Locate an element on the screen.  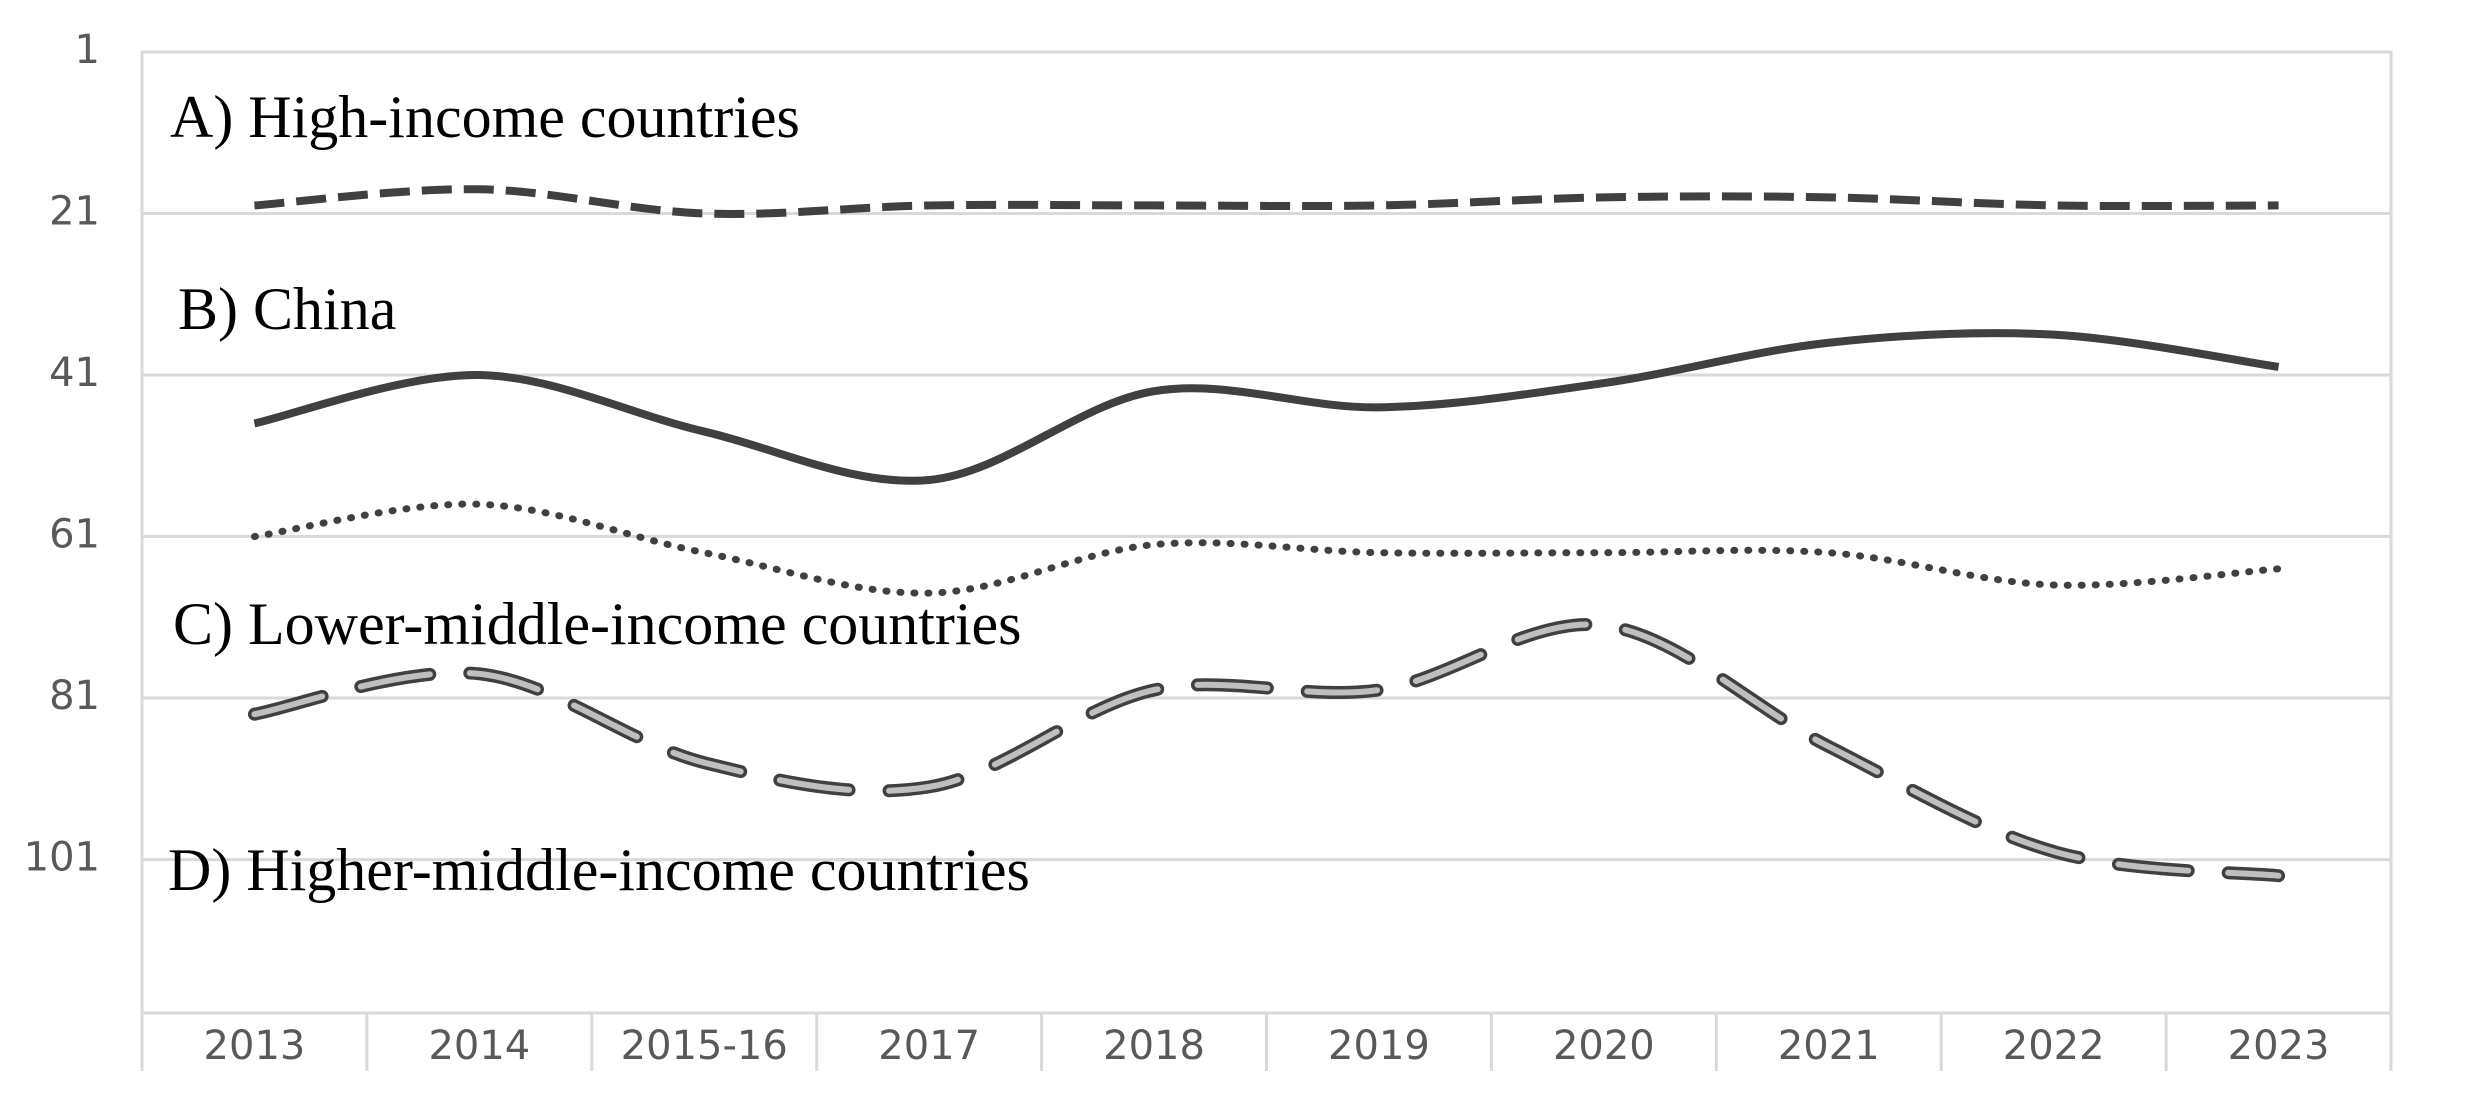
x-tick-label: 2023 is located at coordinates (2279, 1046).